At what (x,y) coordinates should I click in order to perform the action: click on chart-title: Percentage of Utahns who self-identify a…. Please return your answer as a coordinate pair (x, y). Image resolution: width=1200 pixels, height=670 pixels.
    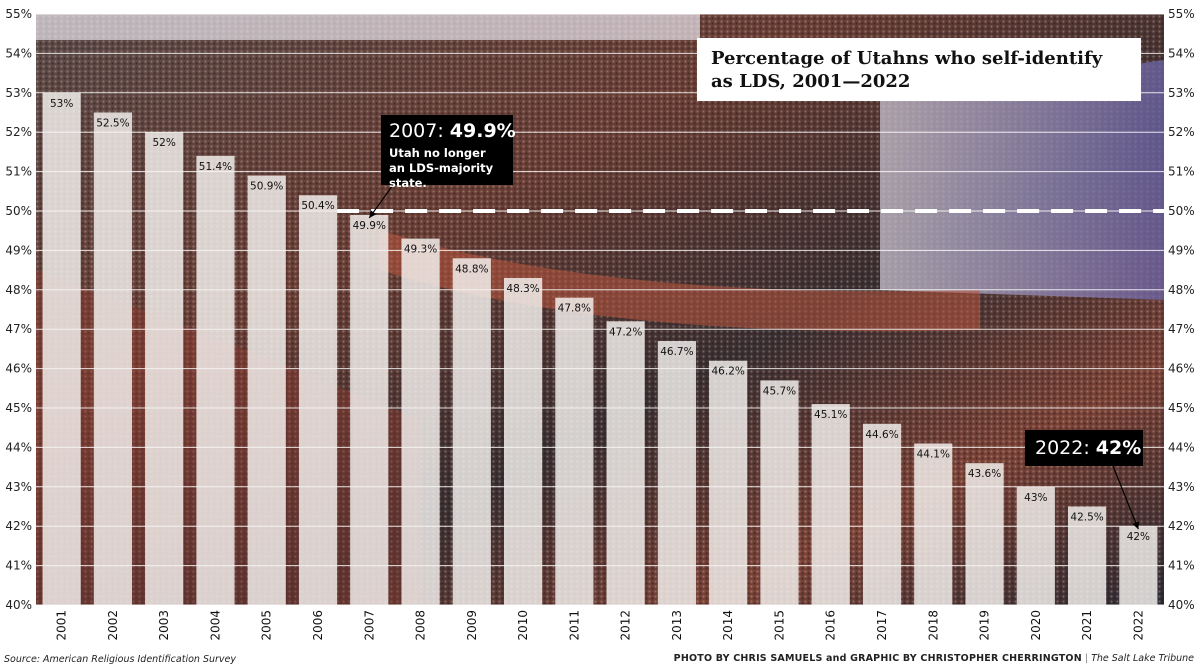
    Looking at the image, I should click on (919, 69).